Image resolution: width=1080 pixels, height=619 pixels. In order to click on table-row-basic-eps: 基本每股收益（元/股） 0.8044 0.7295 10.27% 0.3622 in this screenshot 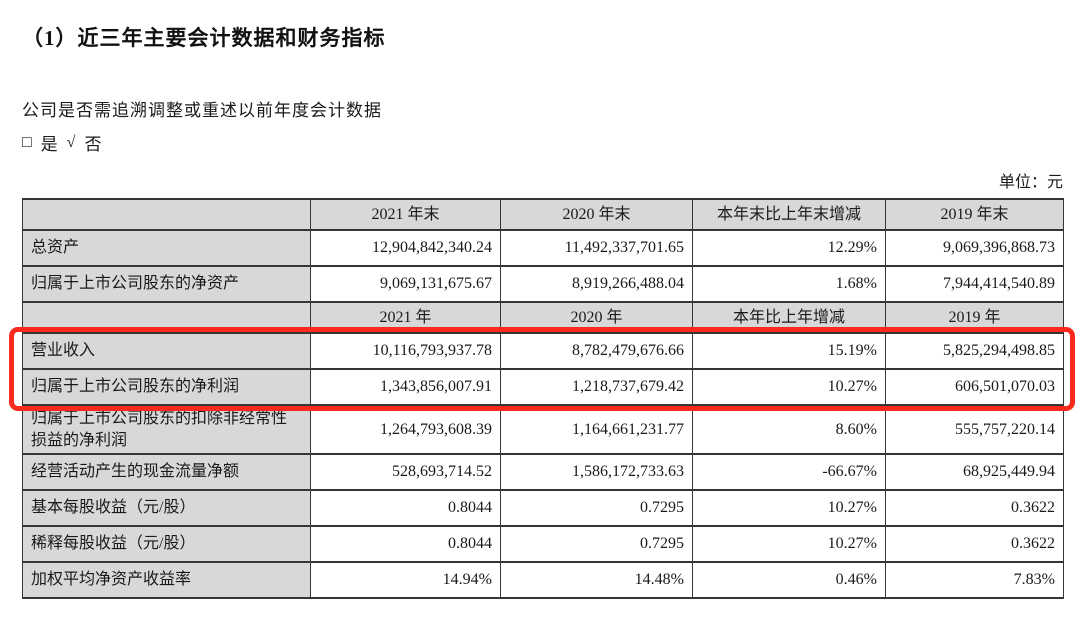, I will do `click(543, 508)`.